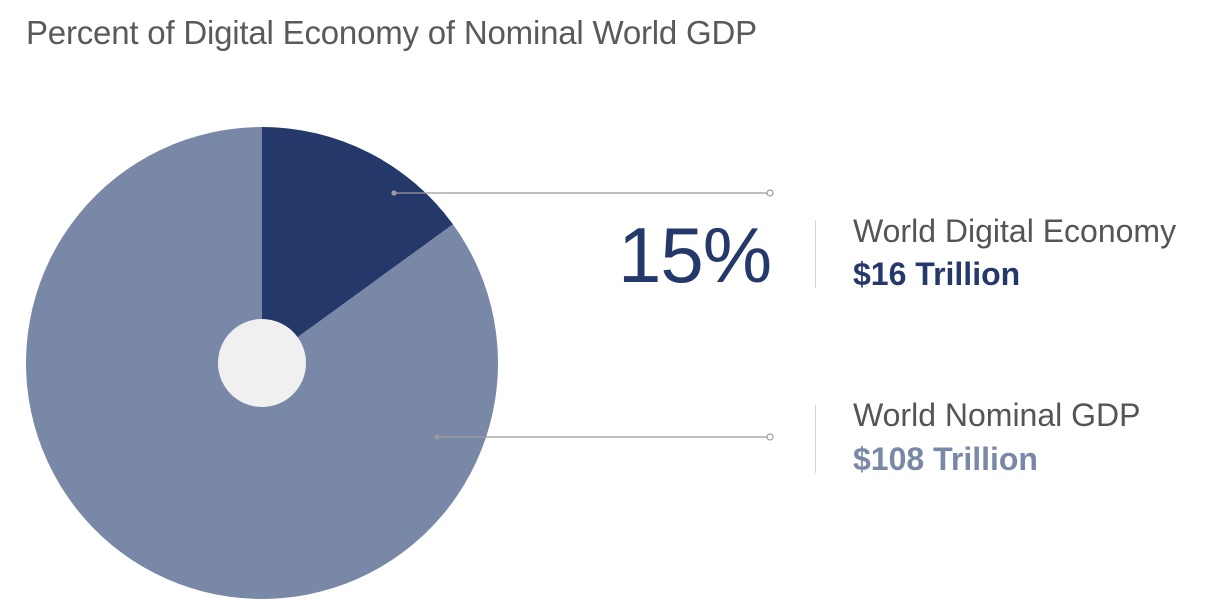  I want to click on leader-dot-digital-end, so click(770, 193).